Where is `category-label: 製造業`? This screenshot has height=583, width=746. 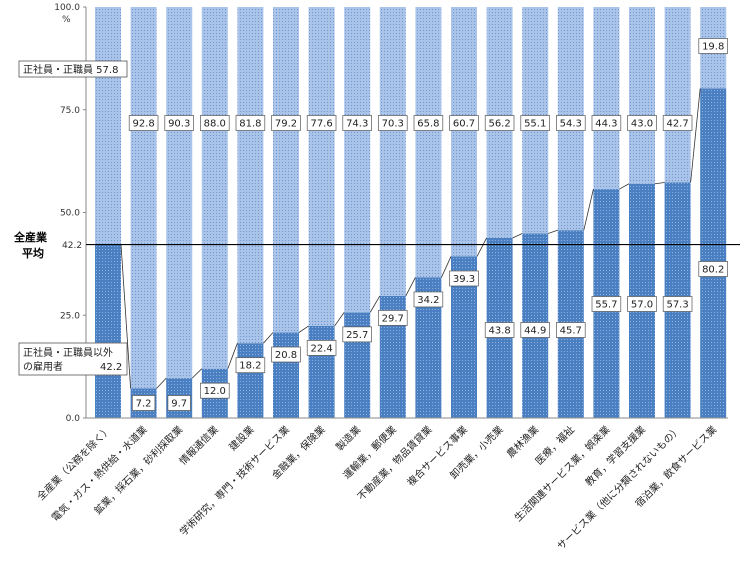 category-label: 製造業 is located at coordinates (348, 438).